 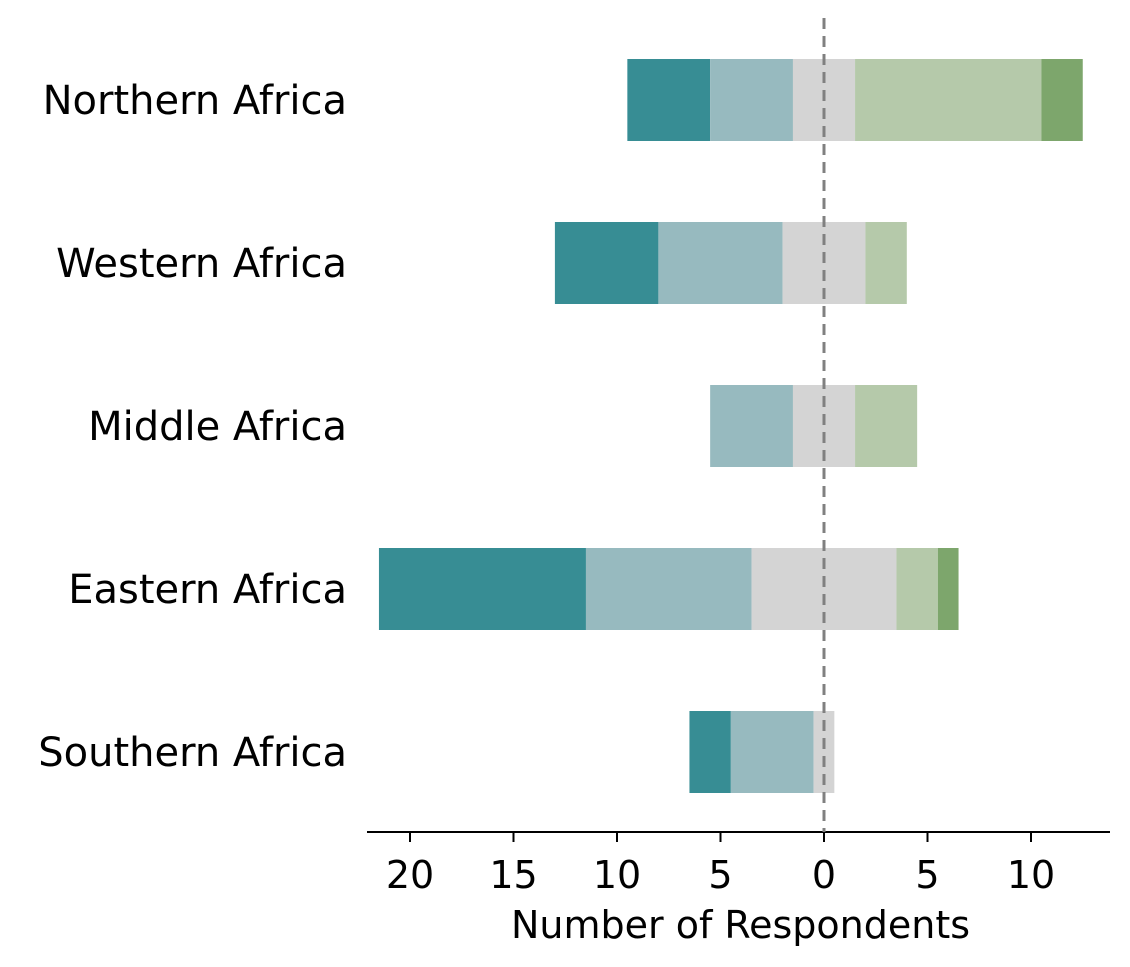 I want to click on category-label: Western Africa, so click(x=201, y=264).